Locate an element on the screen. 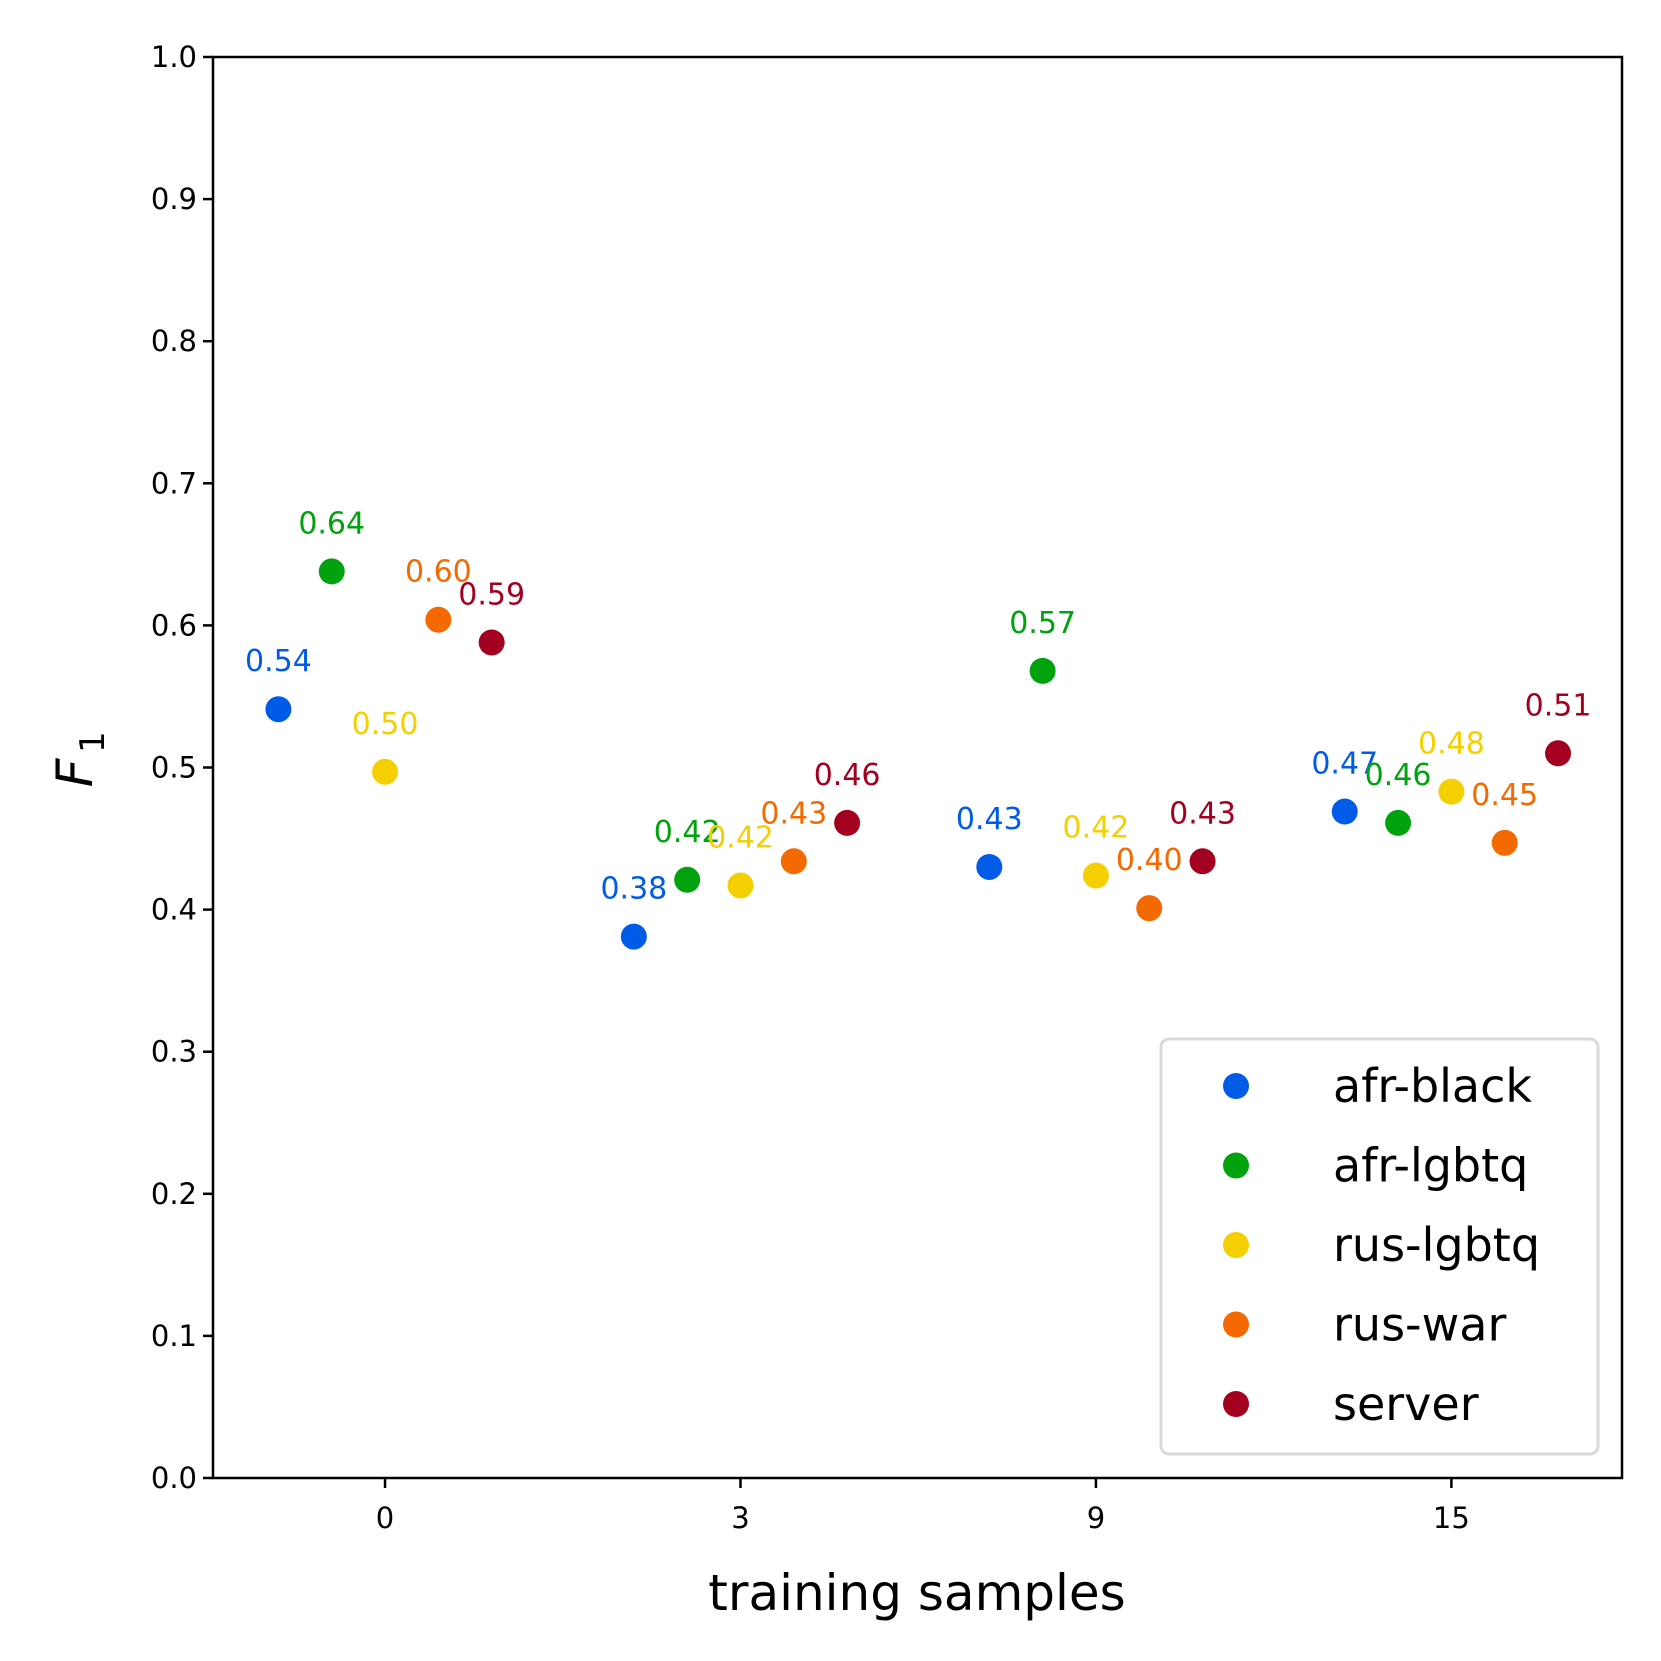  data-label-afr-lgbtq: 0.57 is located at coordinates (1042, 623).